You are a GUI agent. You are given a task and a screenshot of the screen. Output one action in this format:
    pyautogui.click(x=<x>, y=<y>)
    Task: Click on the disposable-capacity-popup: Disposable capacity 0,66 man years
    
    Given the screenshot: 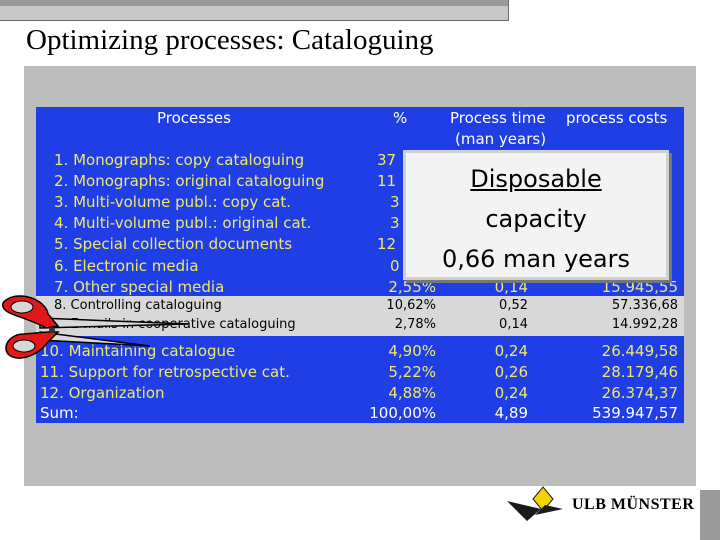 What is the action you would take?
    pyautogui.click(x=536, y=215)
    